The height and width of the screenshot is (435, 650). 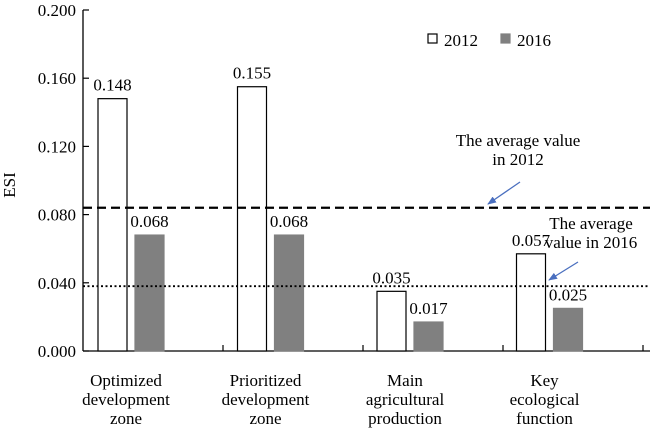 What do you see at coordinates (518, 150) in the screenshot?
I see `annotation-dashed: The average value in 2012` at bounding box center [518, 150].